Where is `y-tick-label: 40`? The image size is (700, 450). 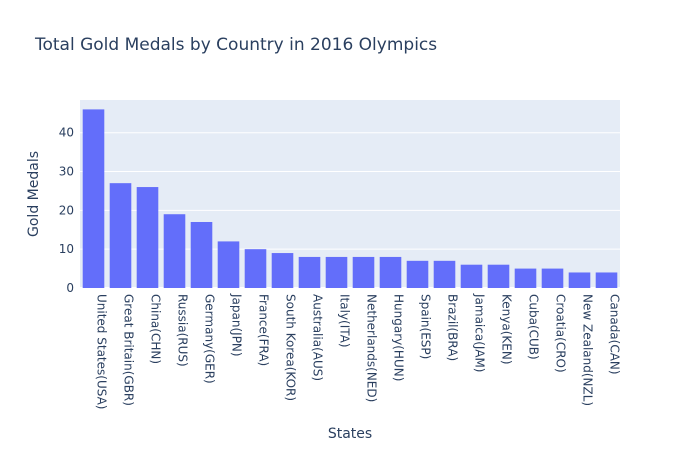 y-tick-label: 40 is located at coordinates (66, 133).